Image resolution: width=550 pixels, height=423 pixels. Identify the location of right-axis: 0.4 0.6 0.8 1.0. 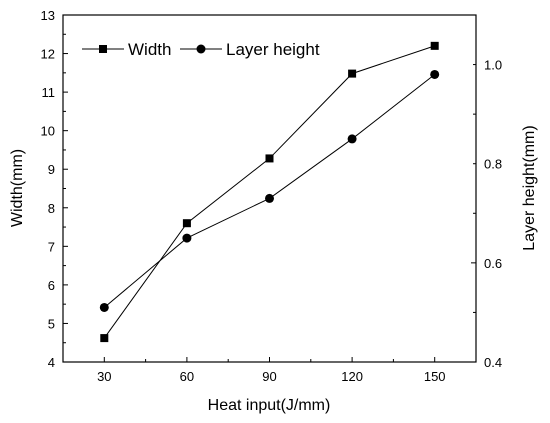
(486, 192).